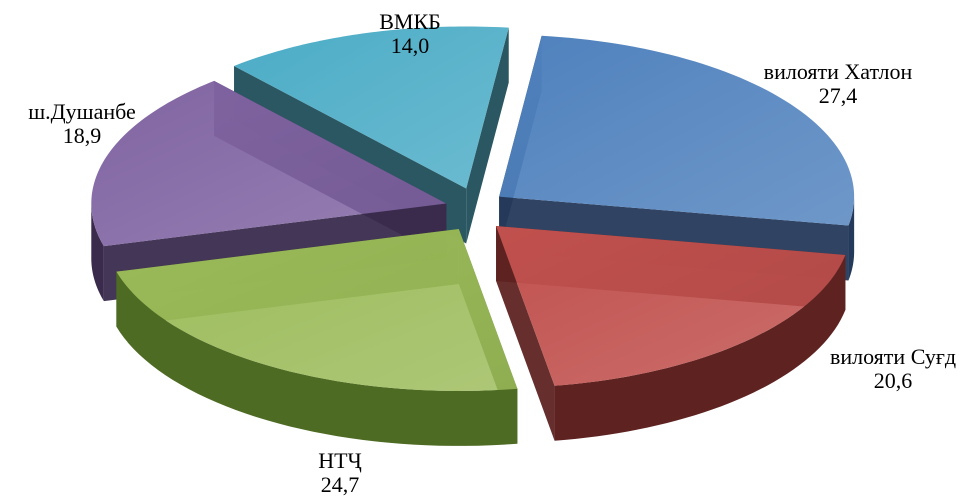 The width and height of the screenshot is (976, 497). Describe the element at coordinates (317, 309) in the screenshot. I see `pie-slice-top-ntch` at that location.